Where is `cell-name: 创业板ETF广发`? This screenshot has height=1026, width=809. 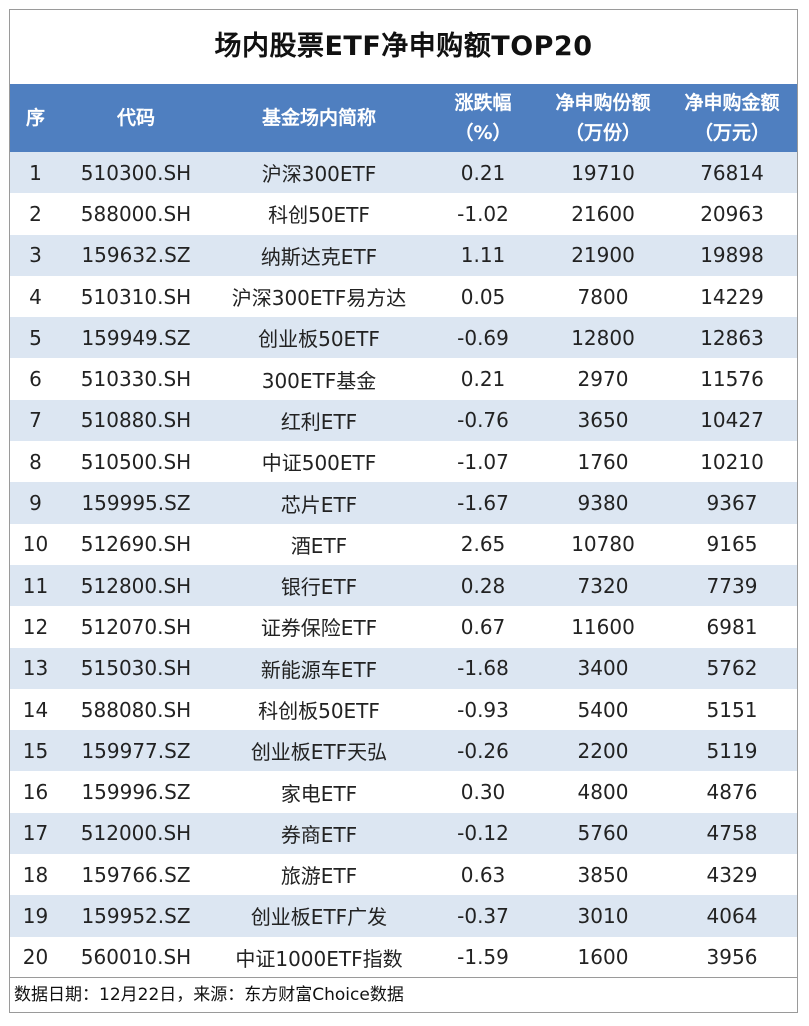
cell-name: 创业板ETF广发 is located at coordinates (319, 916).